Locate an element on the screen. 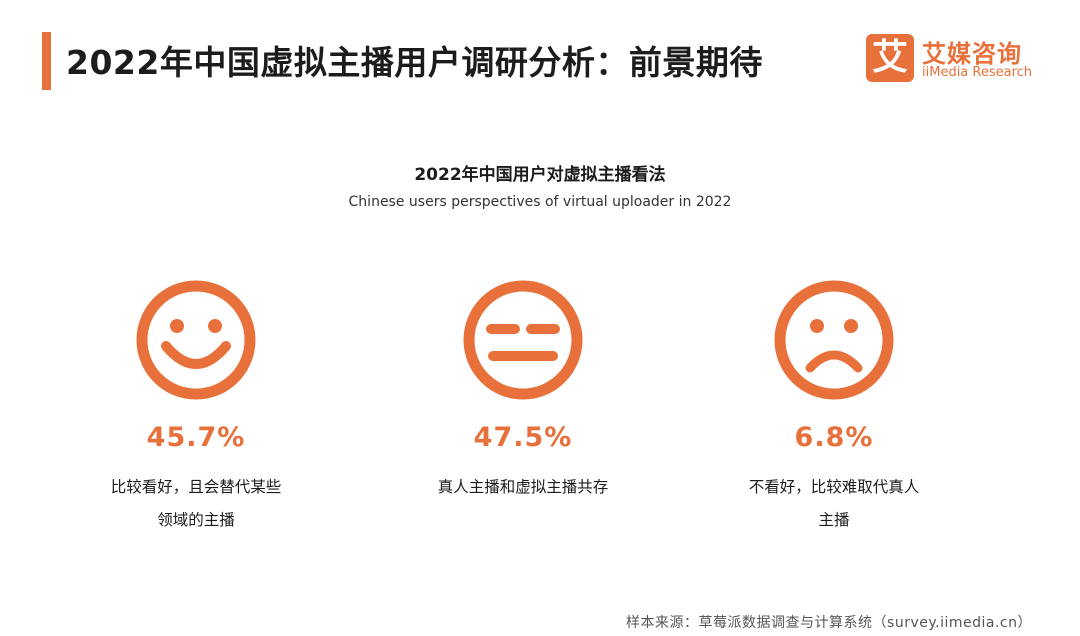  page-title: 2022年中国虚拟主播用户调研分析：前景期待 is located at coordinates (414, 62).